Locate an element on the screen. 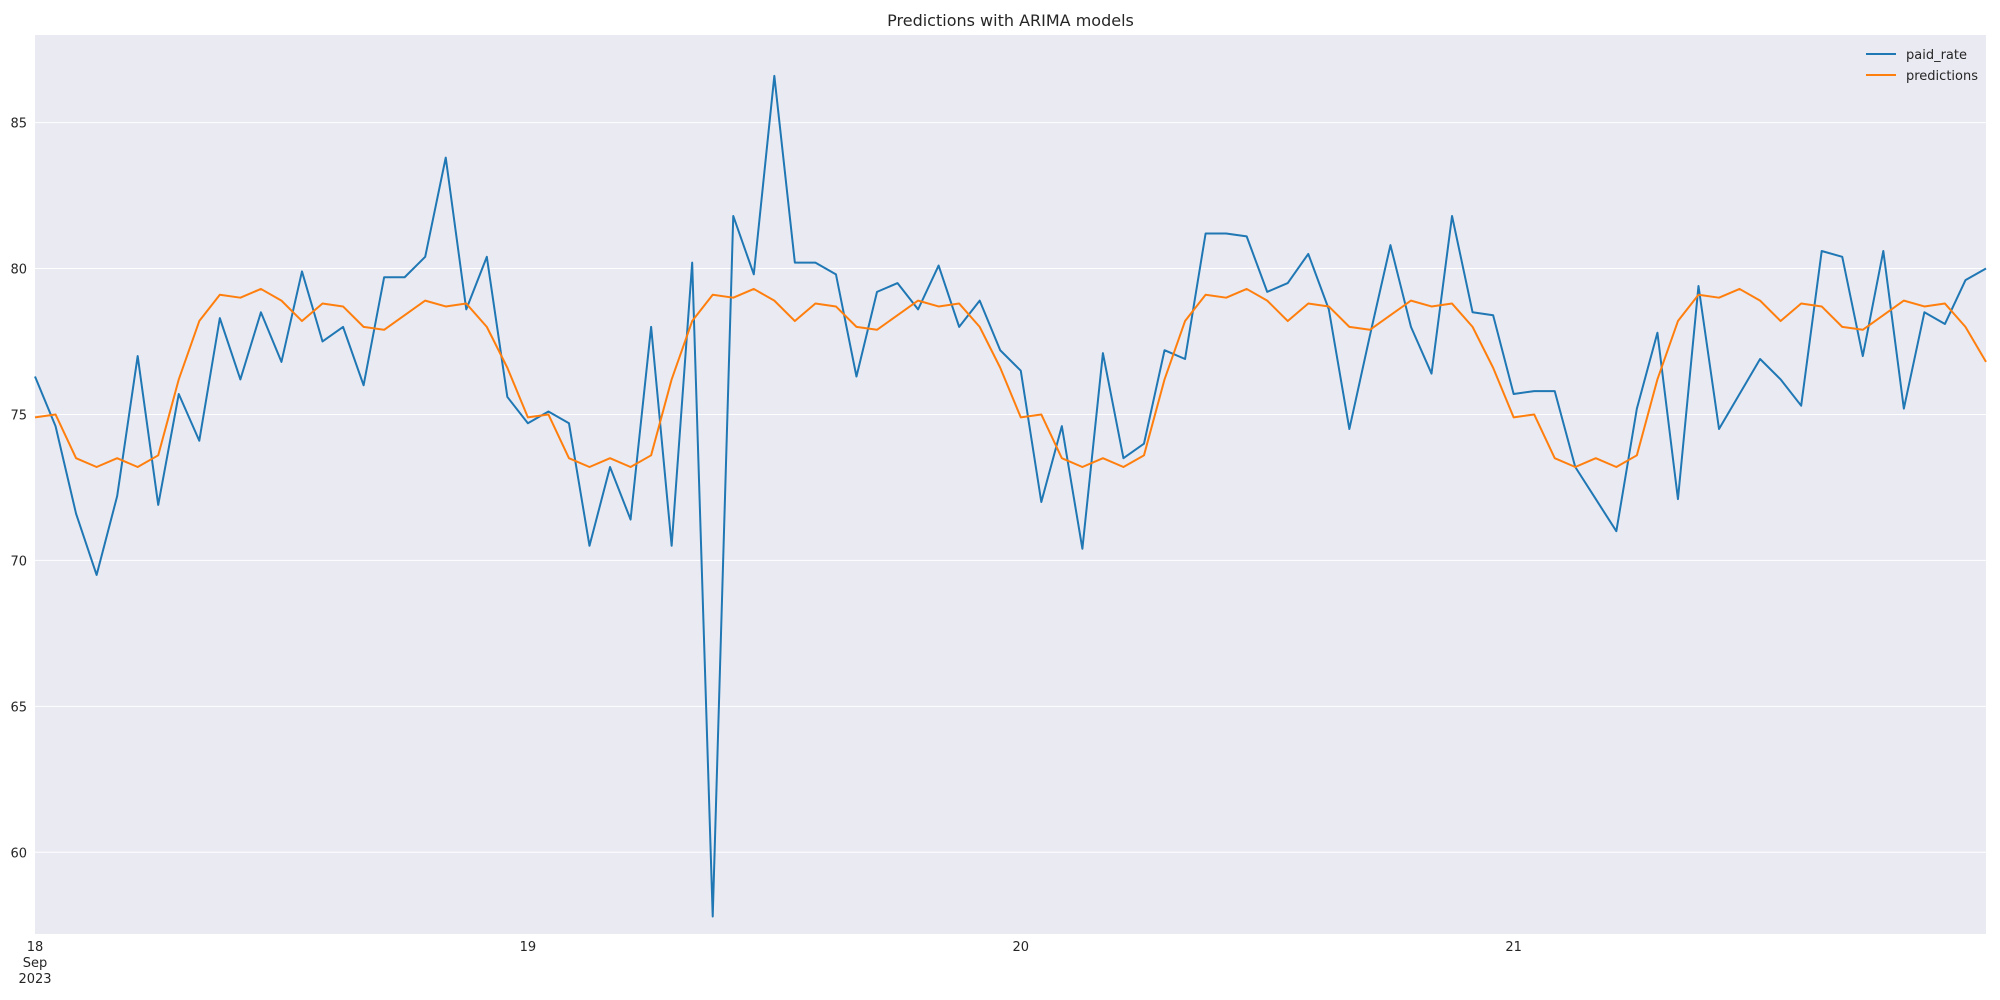 The height and width of the screenshot is (1000, 2000). y-tick-label: 70 is located at coordinates (18, 561).